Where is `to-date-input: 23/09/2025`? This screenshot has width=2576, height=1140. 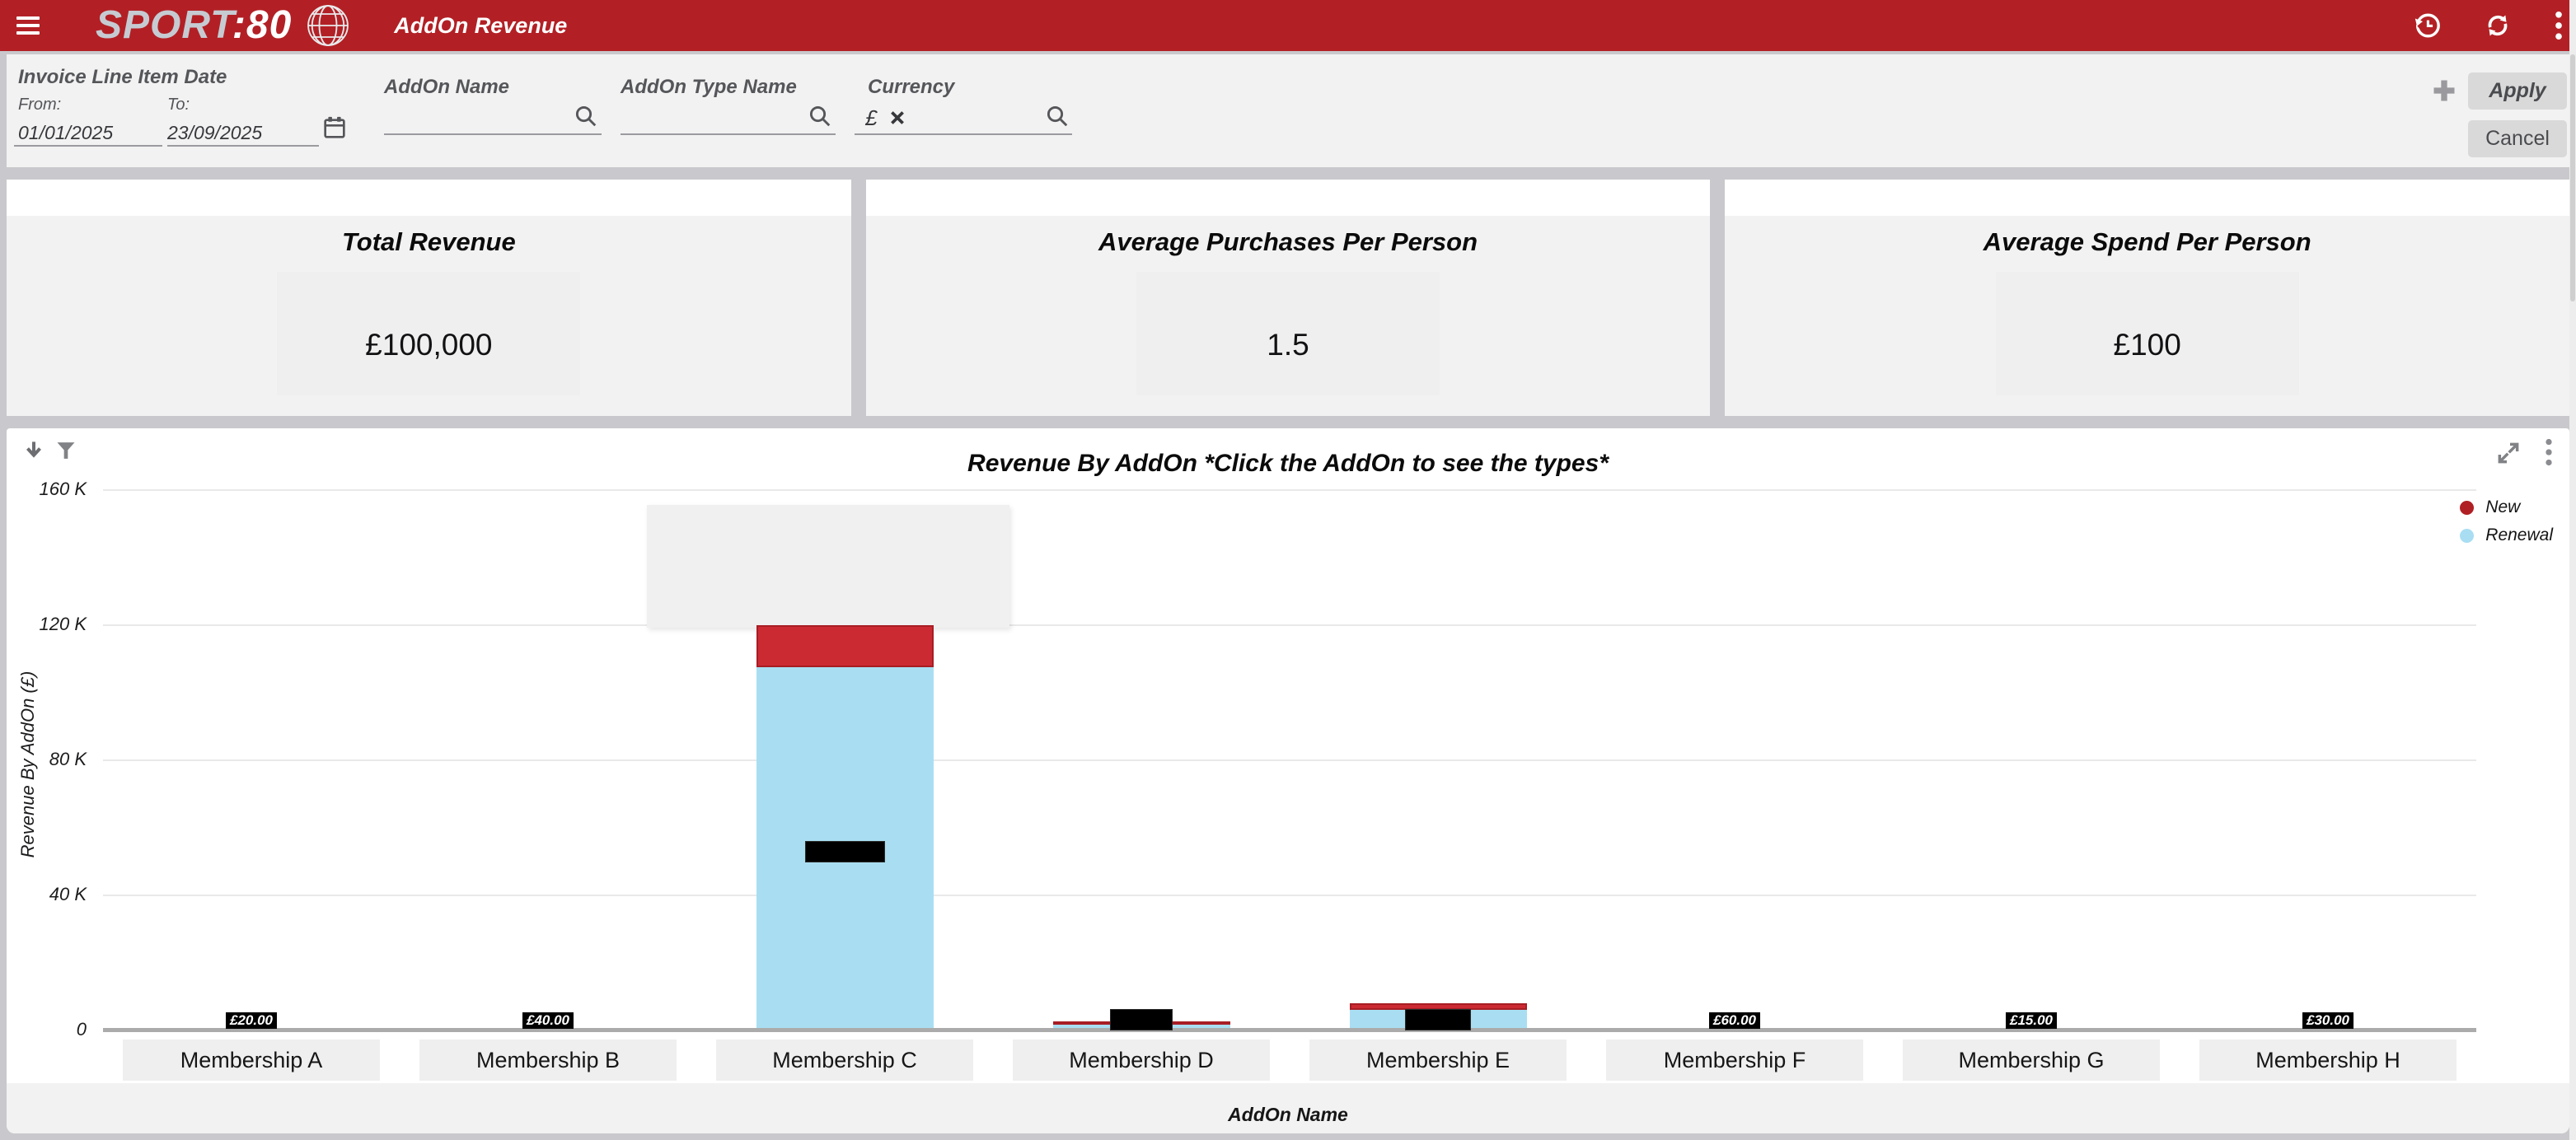
to-date-input: 23/09/2025 is located at coordinates (215, 132).